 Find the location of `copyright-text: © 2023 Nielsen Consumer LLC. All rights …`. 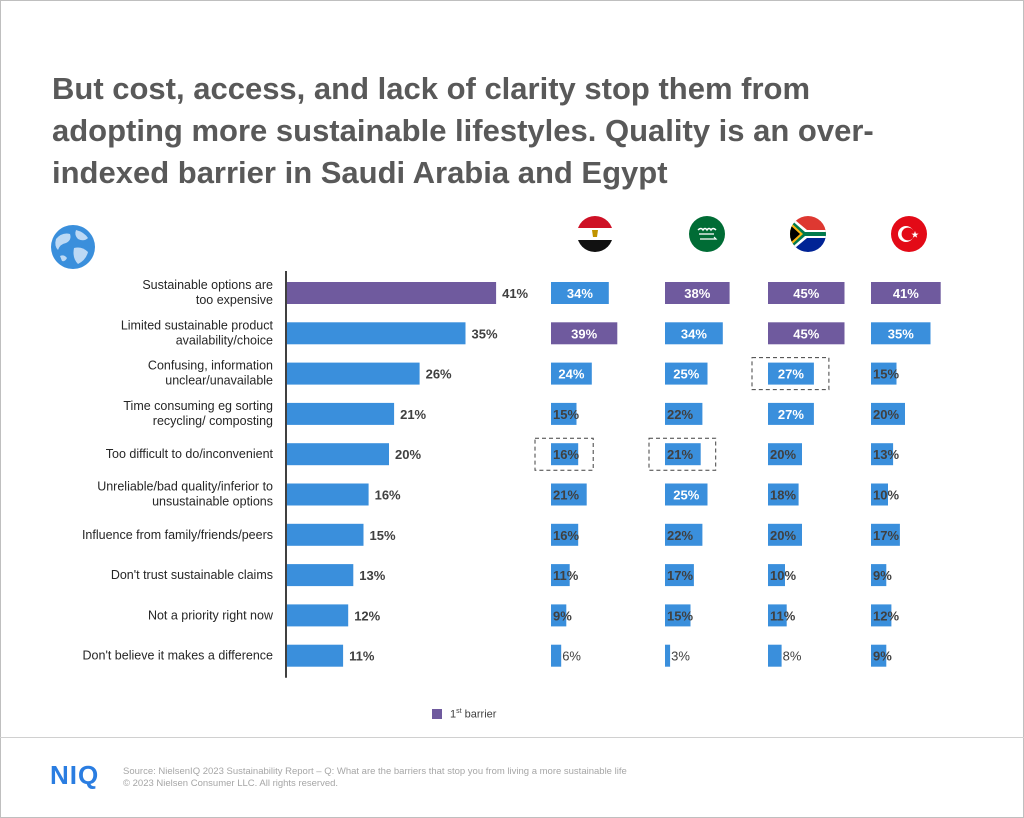

copyright-text: © 2023 Nielsen Consumer LLC. All rights … is located at coordinates (231, 783).